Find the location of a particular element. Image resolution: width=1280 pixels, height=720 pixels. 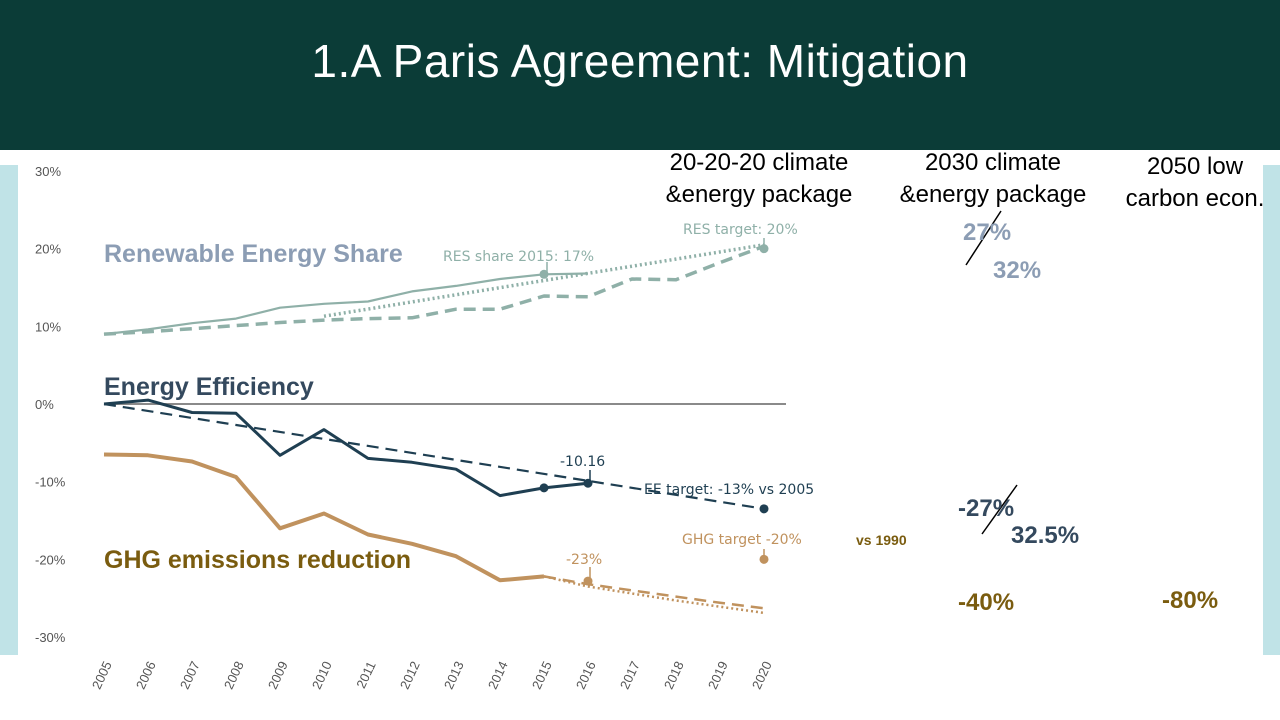

column-header-2020: 20-20-20 climate &energy package is located at coordinates (759, 179).